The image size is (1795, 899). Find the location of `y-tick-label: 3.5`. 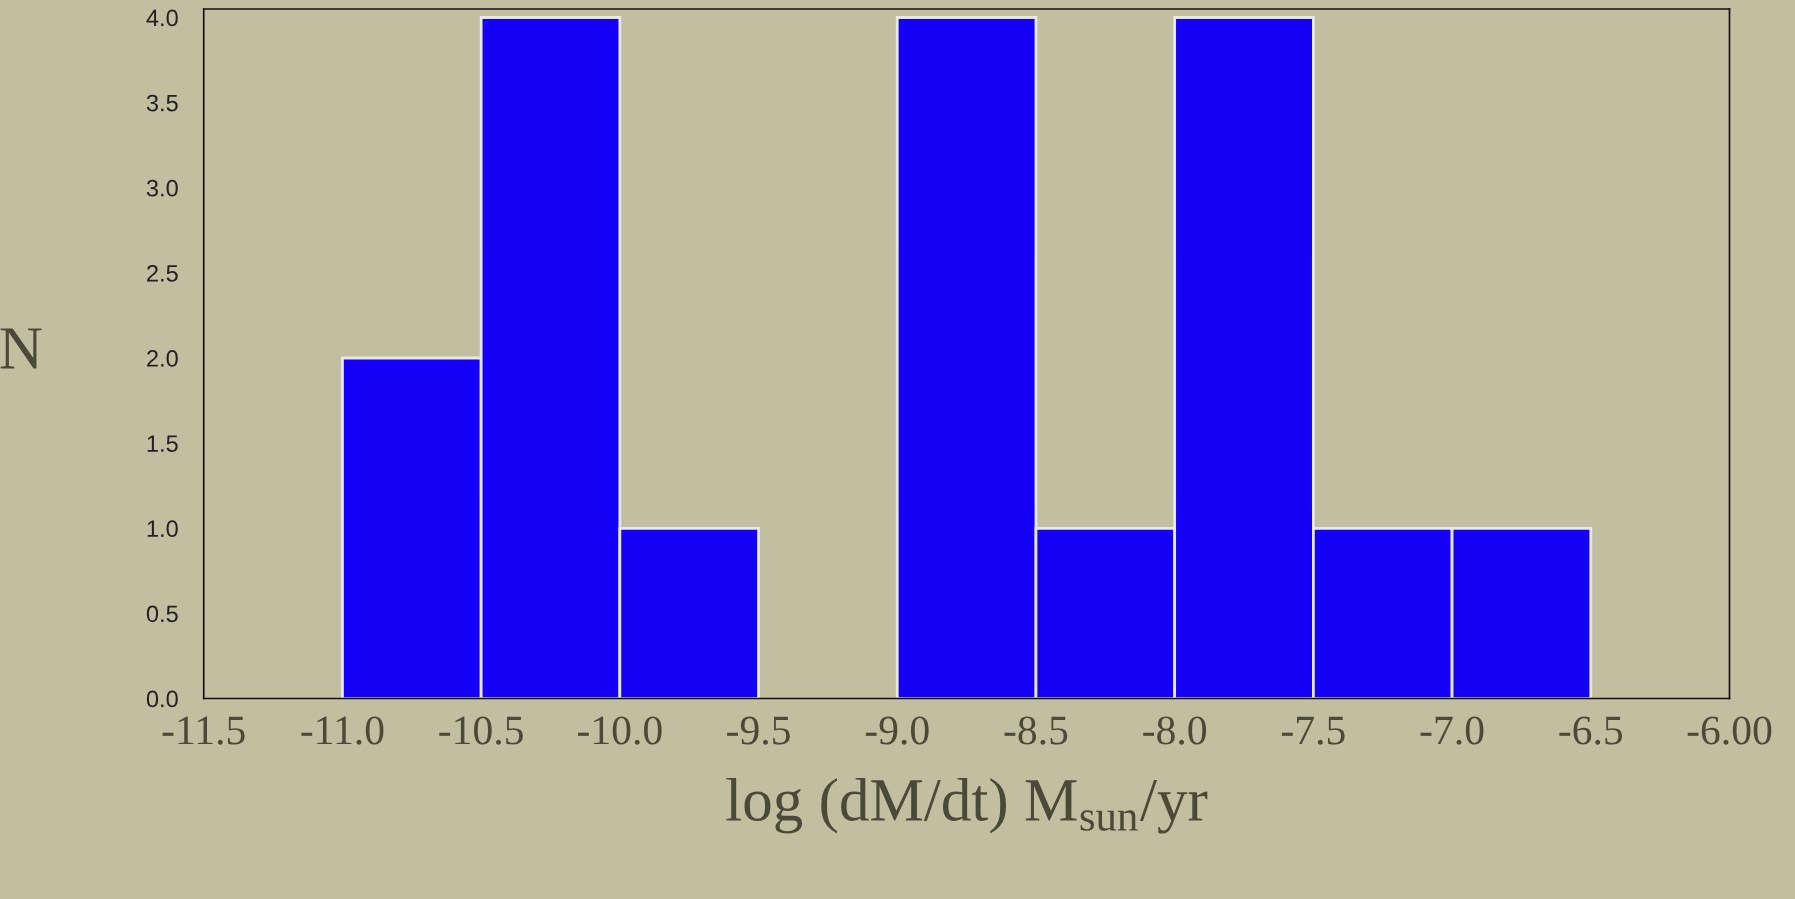

y-tick-label: 3.5 is located at coordinates (162, 103).